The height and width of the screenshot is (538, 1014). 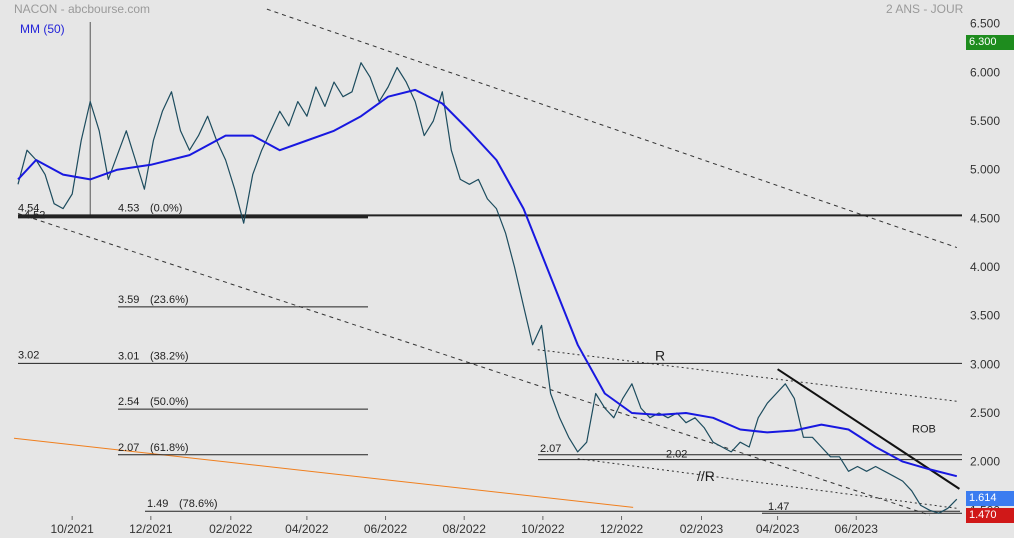 What do you see at coordinates (985, 121) in the screenshot?
I see `y-tick-label: 5.500` at bounding box center [985, 121].